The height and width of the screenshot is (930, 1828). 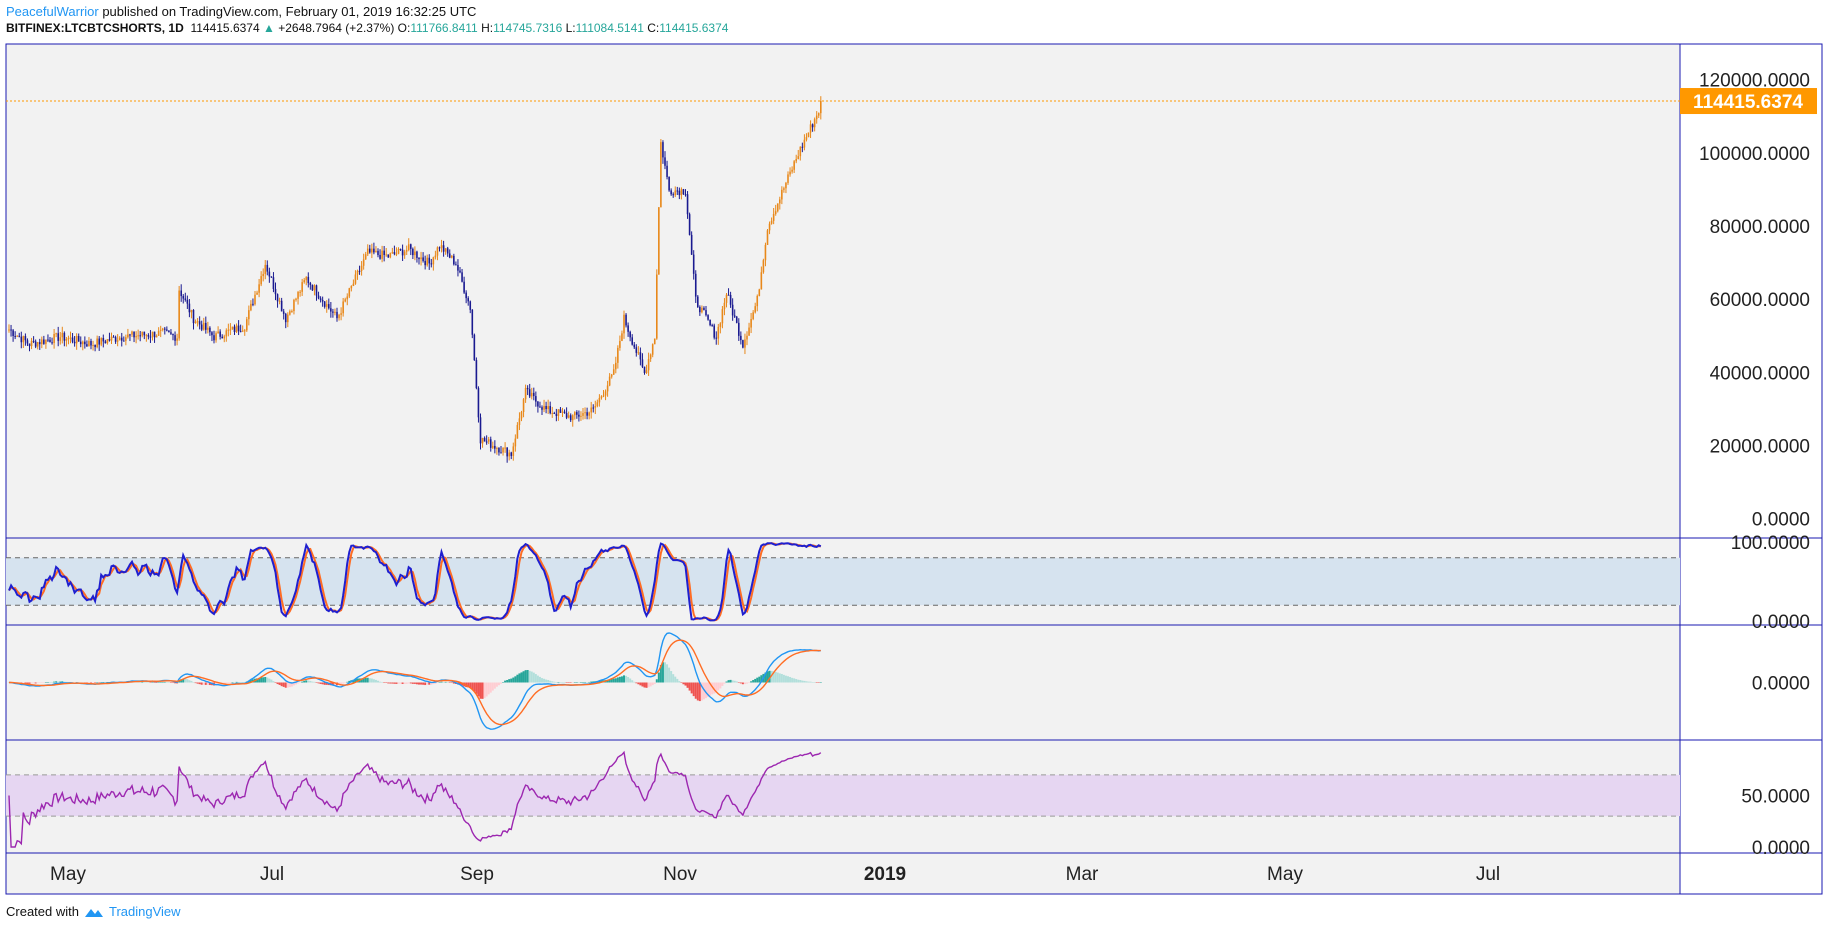 What do you see at coordinates (1754, 154) in the screenshot?
I see `price-tick-label: 100000.0000` at bounding box center [1754, 154].